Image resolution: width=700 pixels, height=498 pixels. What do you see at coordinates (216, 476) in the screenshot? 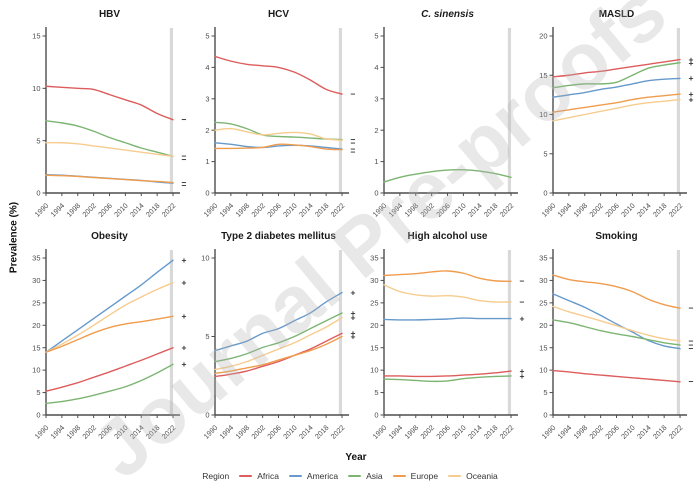
I see `legend-title: Region` at bounding box center [216, 476].